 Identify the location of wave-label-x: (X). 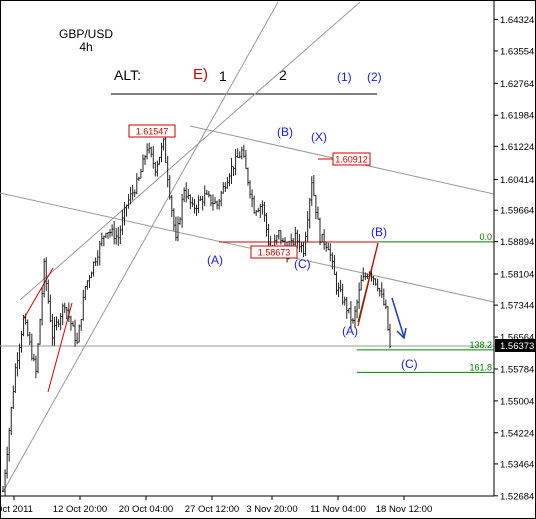
(319, 137).